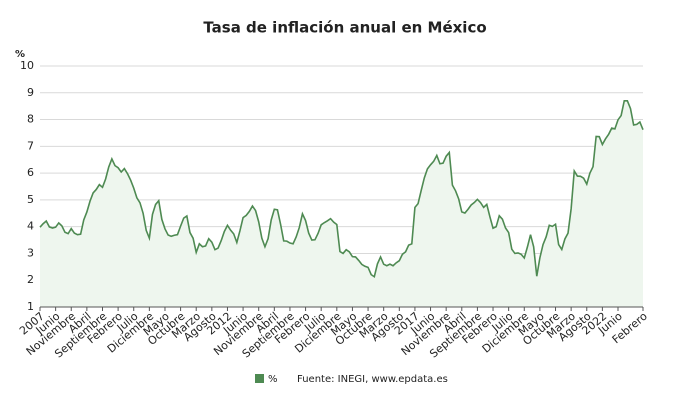 Image resolution: width=690 pixels, height=409 pixels. Describe the element at coordinates (27, 65) in the screenshot. I see `y-tick-label: 10` at that location.